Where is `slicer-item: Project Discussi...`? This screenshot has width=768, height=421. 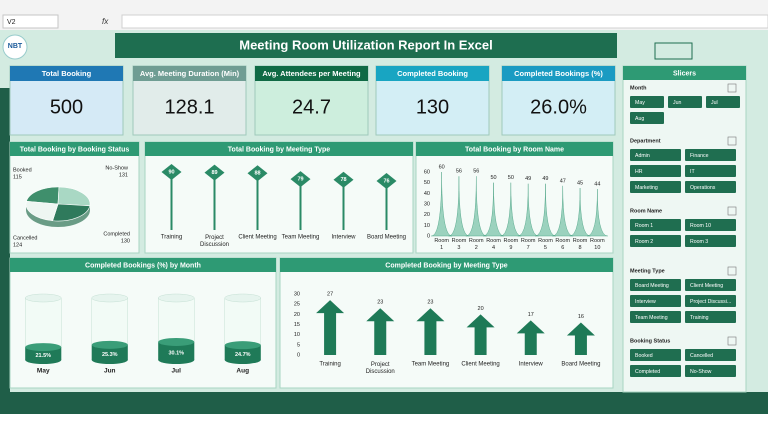 slicer-item: Project Discussi... is located at coordinates (710, 302).